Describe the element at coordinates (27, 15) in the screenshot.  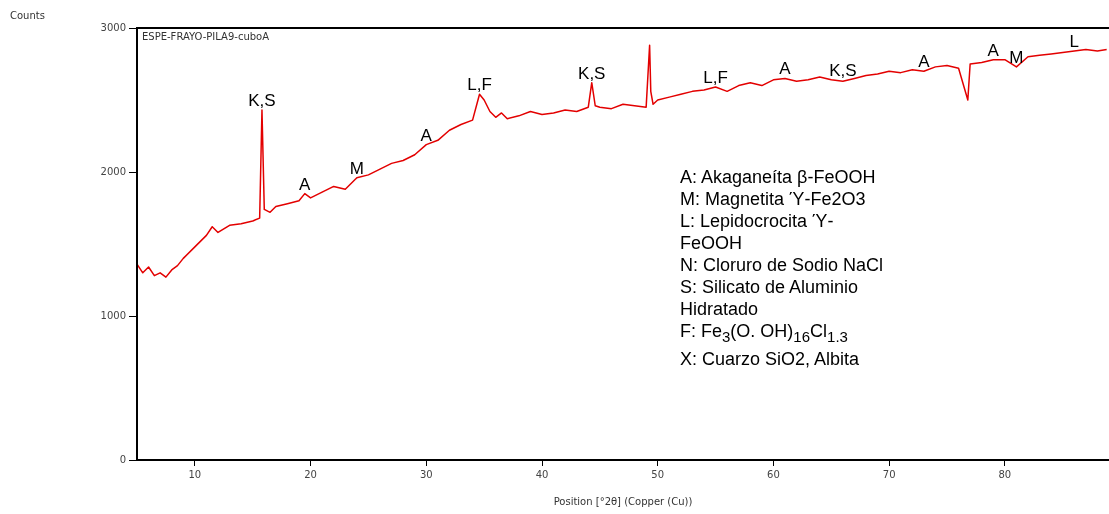
I see `text: Counts` at that location.